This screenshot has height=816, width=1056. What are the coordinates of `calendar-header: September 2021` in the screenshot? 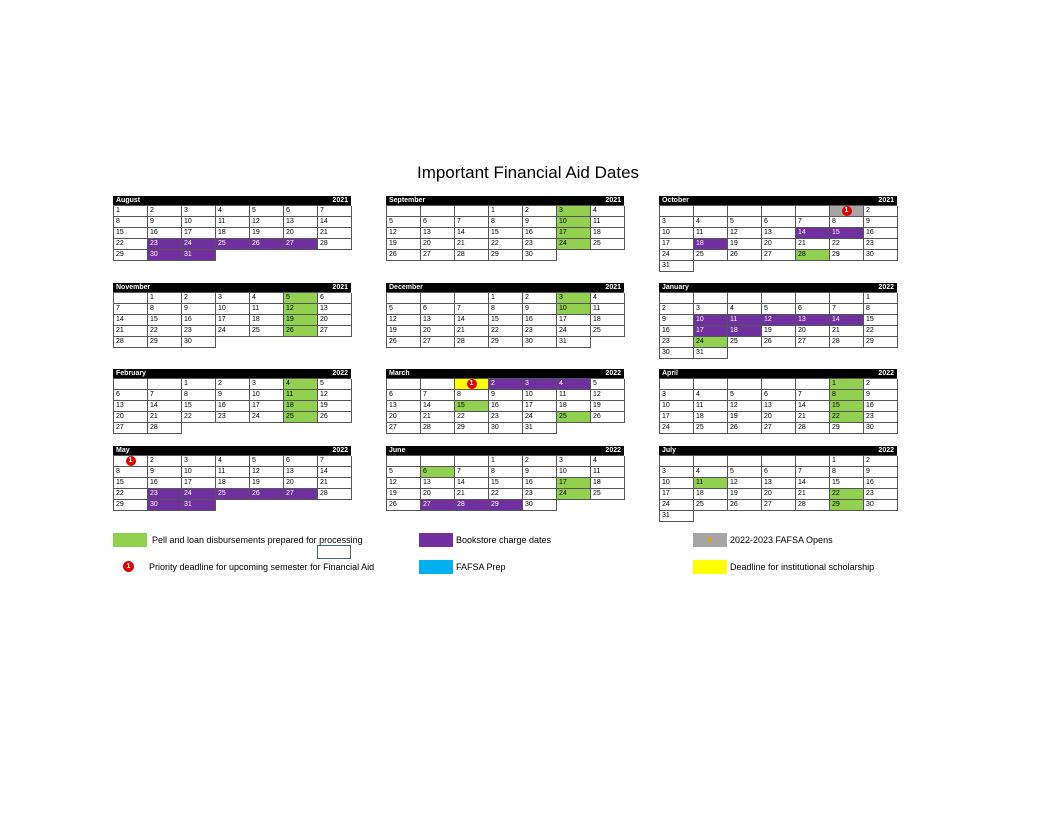 It's located at (505, 200).